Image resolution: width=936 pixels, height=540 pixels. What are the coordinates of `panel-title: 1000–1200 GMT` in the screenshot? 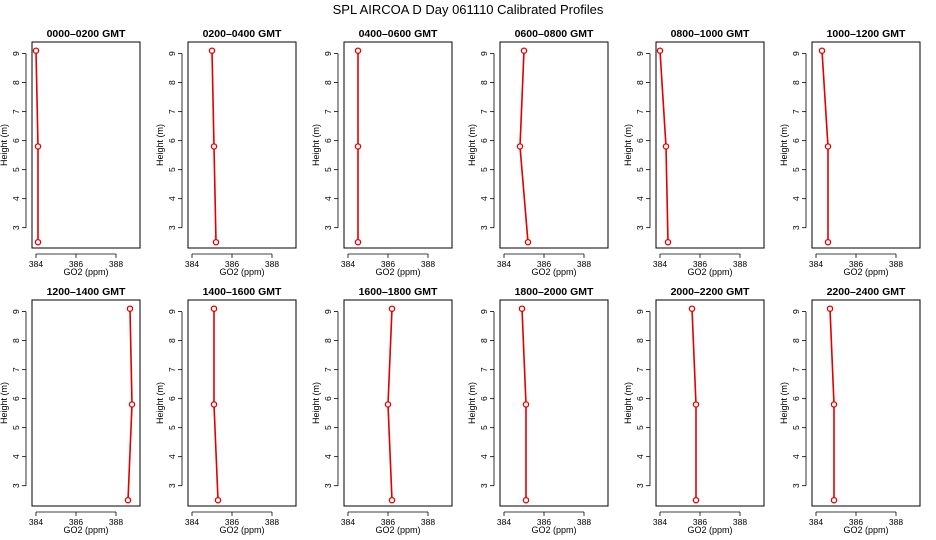 It's located at (866, 34).